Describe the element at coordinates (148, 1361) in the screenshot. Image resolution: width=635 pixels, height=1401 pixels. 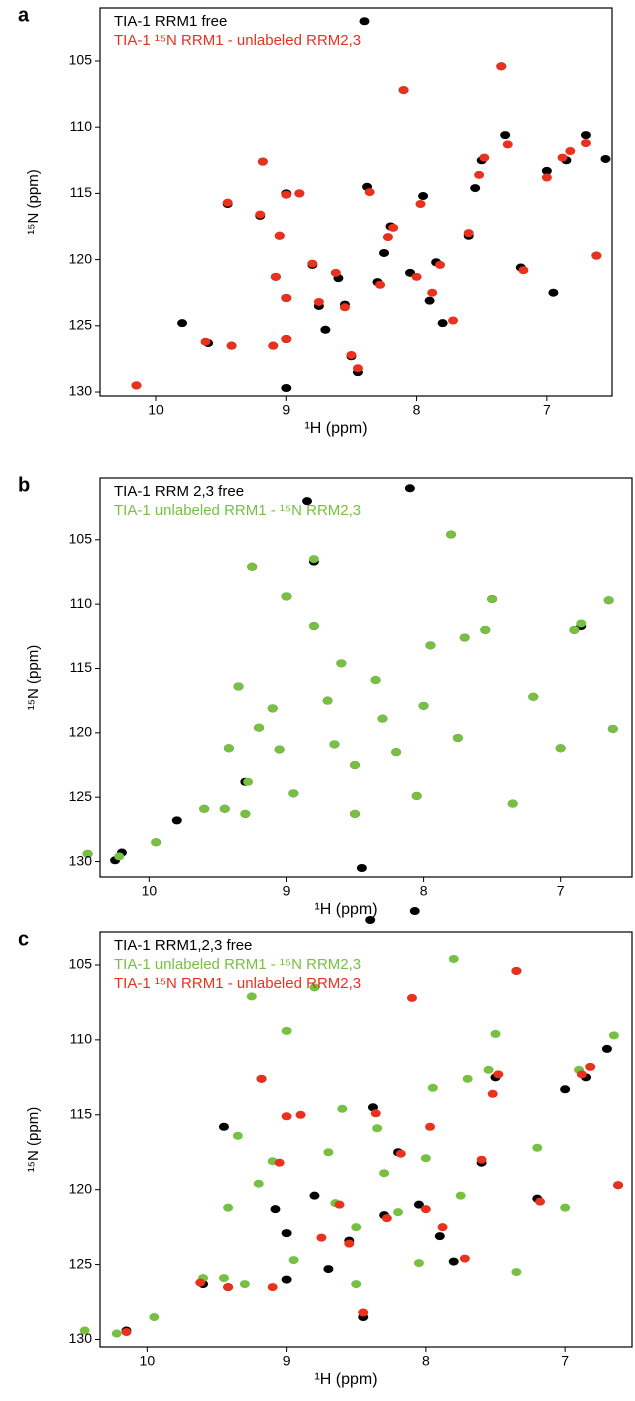
I see `x-tick-label: 10` at that location.